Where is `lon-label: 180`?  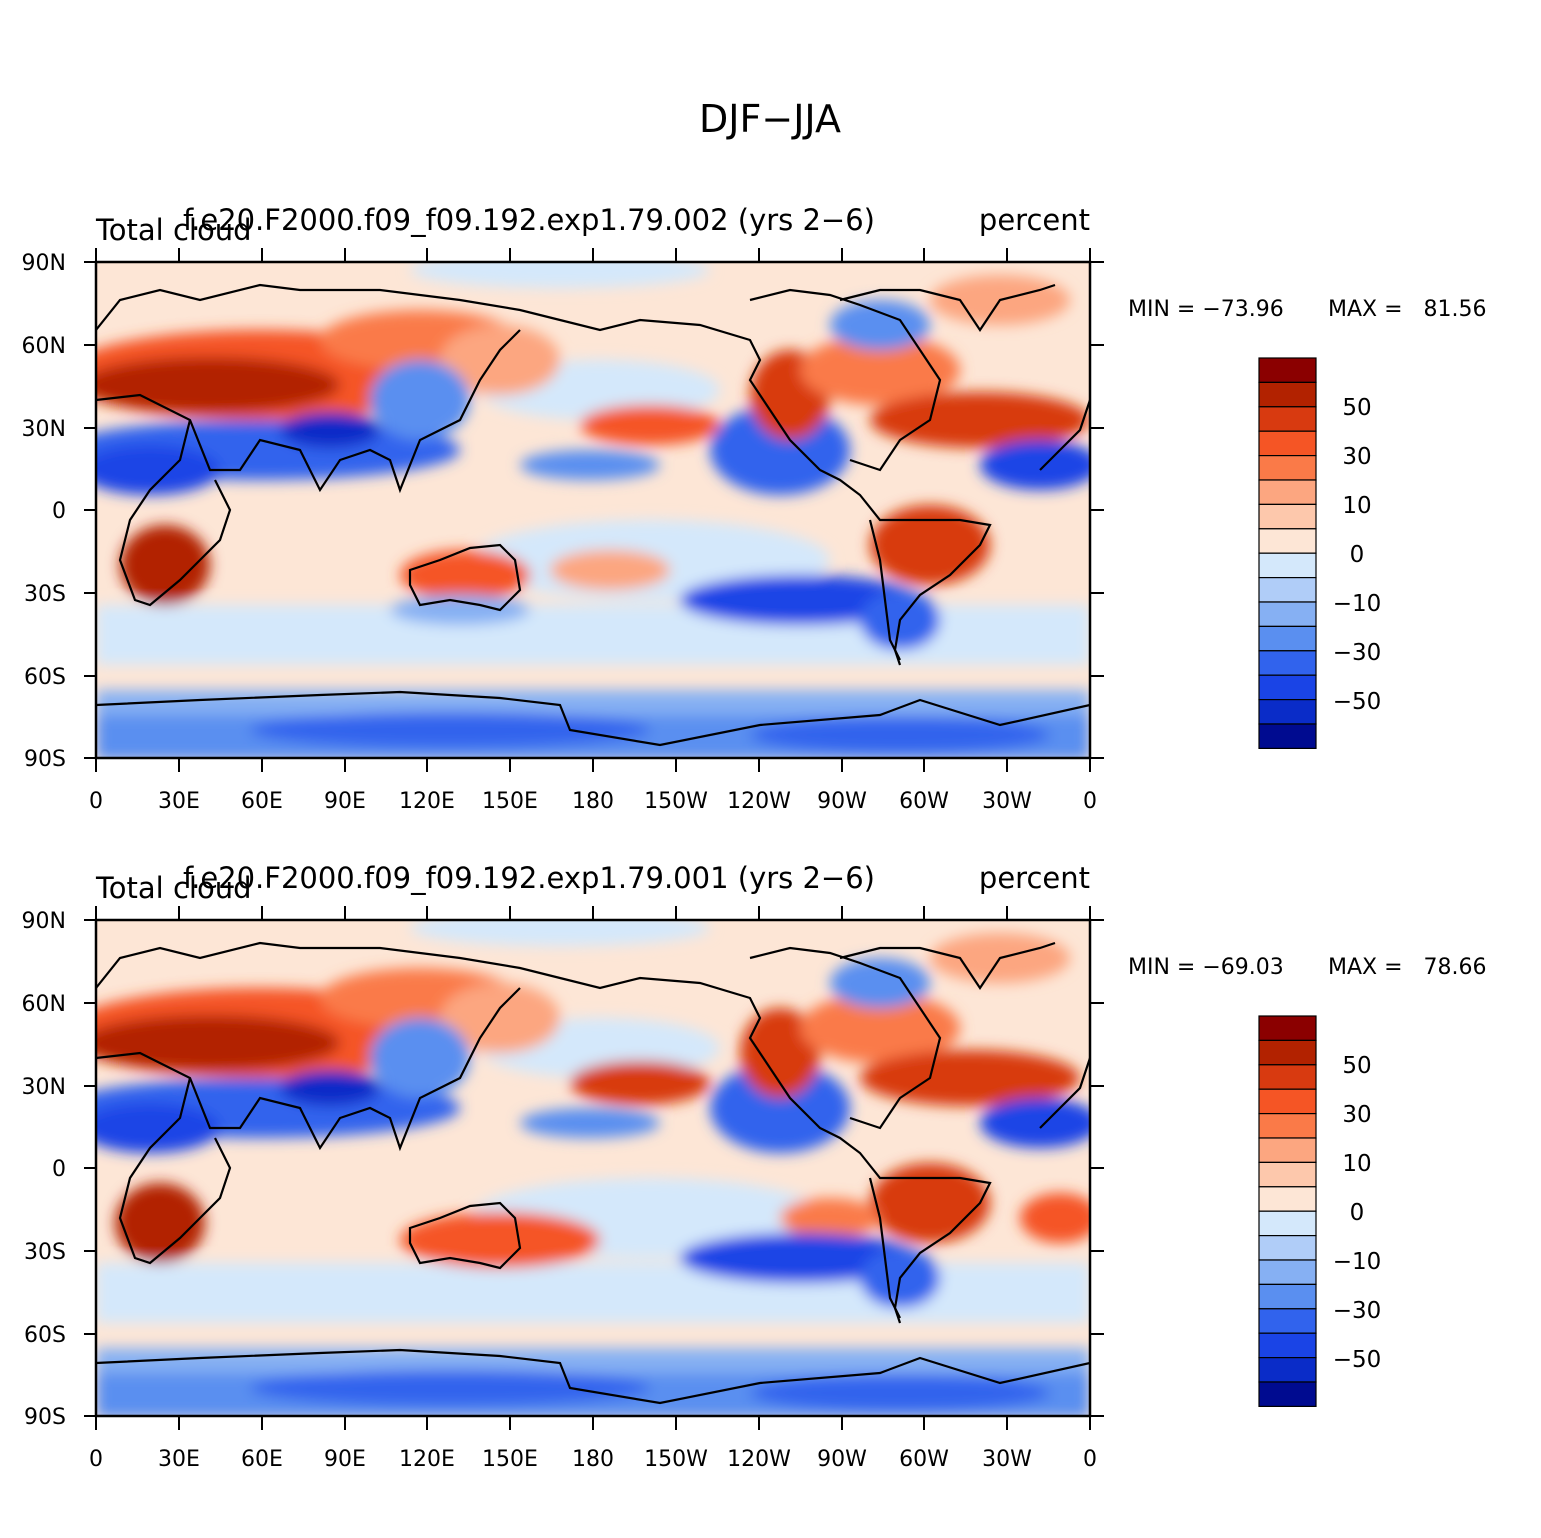
lon-label: 180 is located at coordinates (593, 1459).